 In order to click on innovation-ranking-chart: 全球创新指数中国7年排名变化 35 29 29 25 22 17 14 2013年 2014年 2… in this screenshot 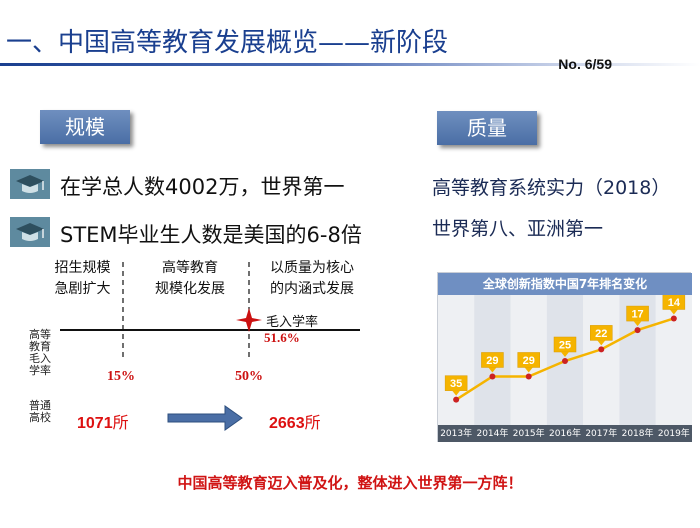, I will do `click(564, 357)`.